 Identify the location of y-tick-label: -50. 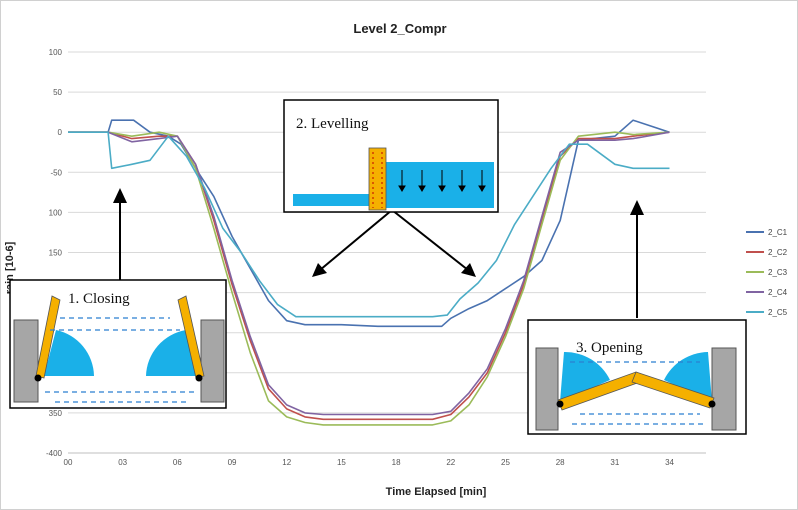
(56, 172).